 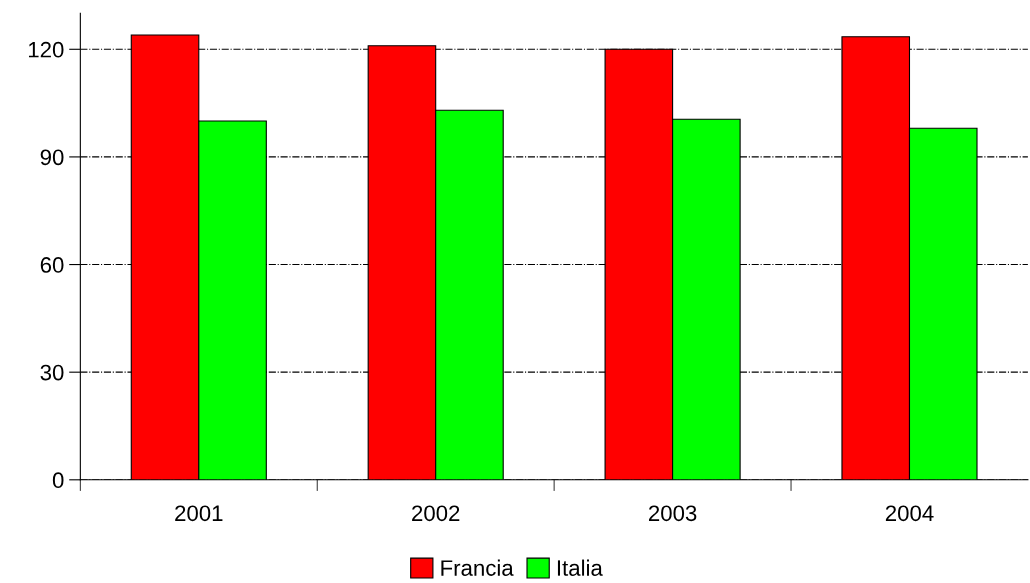 I want to click on y-tick-label: 30, so click(x=52, y=372).